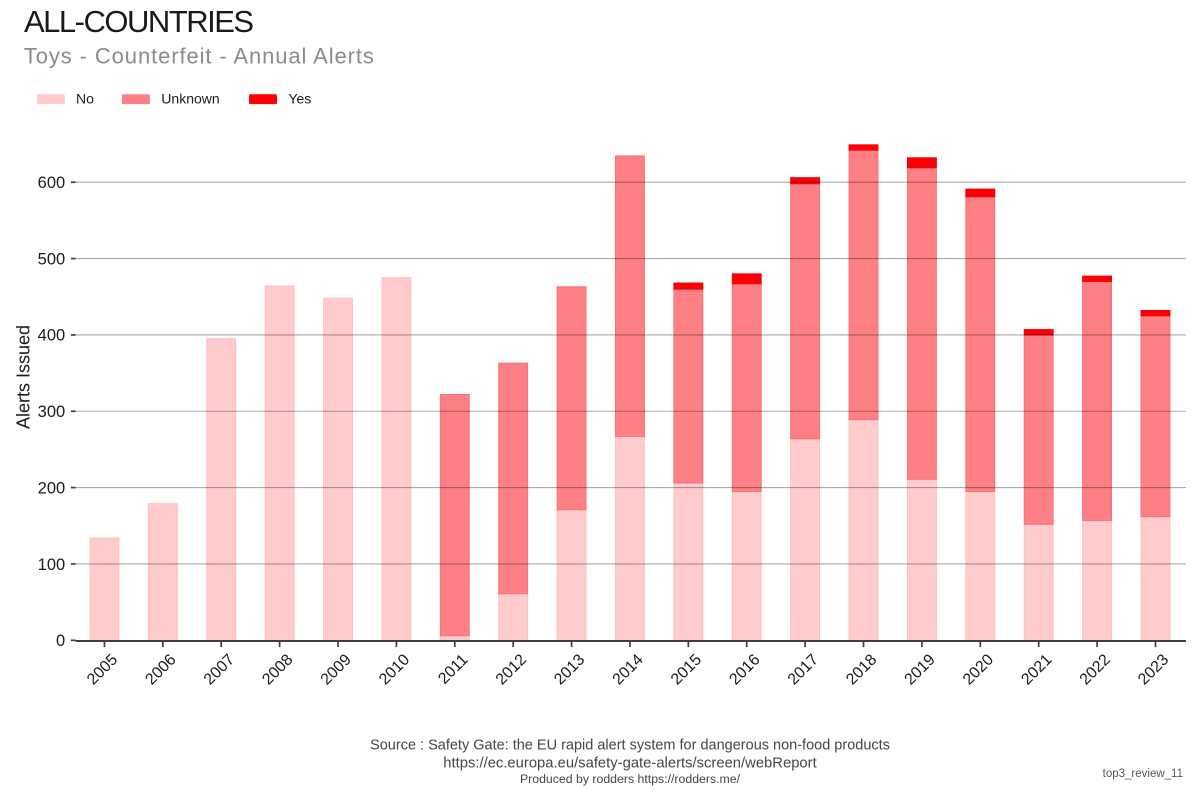 The height and width of the screenshot is (800, 1200). I want to click on svg-text: 0, so click(60, 641).